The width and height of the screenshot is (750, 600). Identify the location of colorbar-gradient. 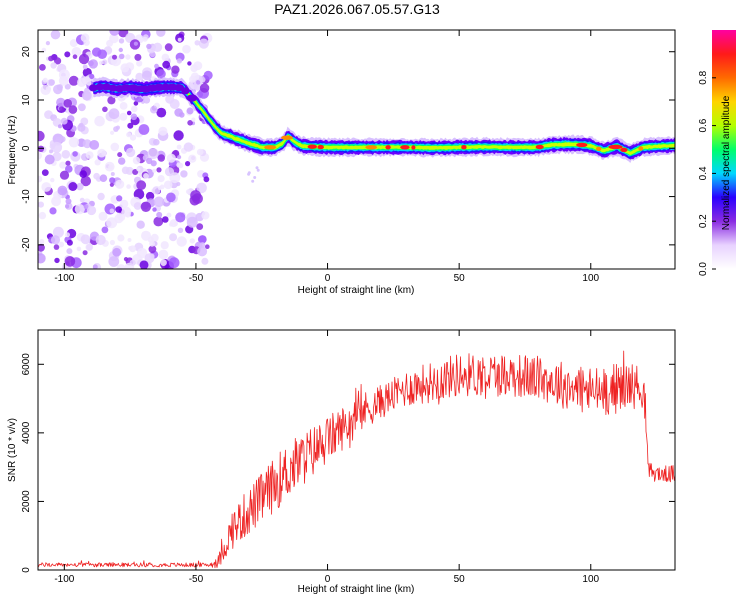
(724, 149).